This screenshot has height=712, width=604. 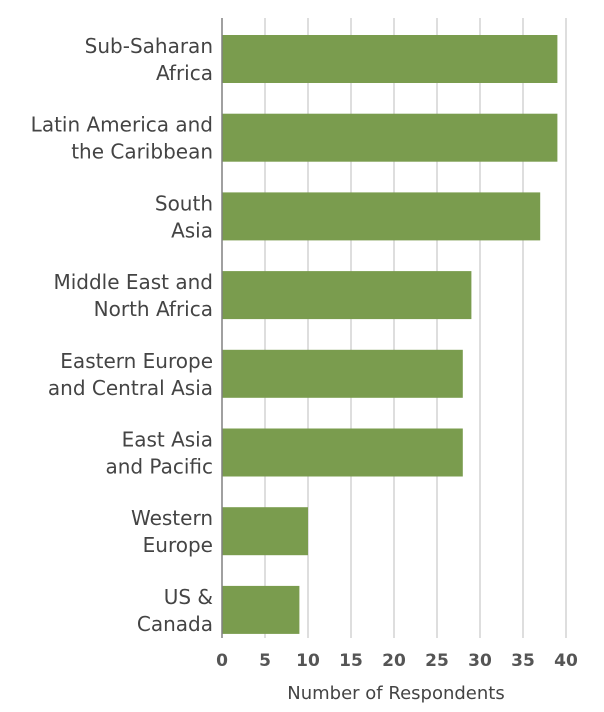 I want to click on category-label: Eastern Europe, so click(x=136, y=361).